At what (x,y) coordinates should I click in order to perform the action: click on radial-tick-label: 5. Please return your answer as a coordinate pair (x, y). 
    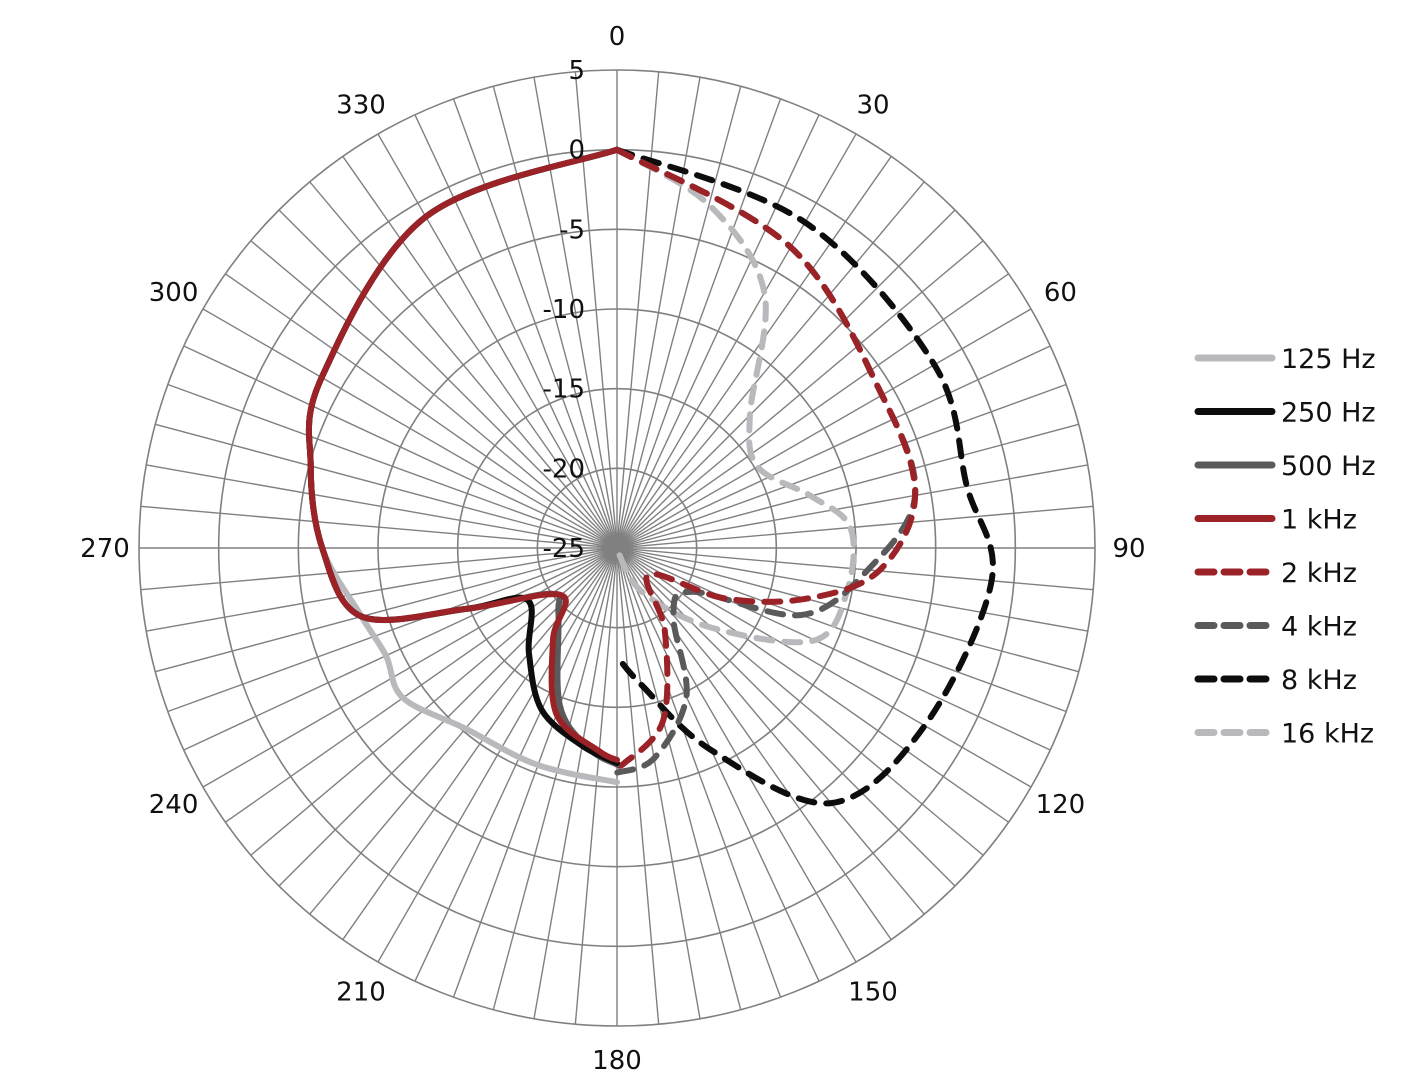
    Looking at the image, I should click on (576, 71).